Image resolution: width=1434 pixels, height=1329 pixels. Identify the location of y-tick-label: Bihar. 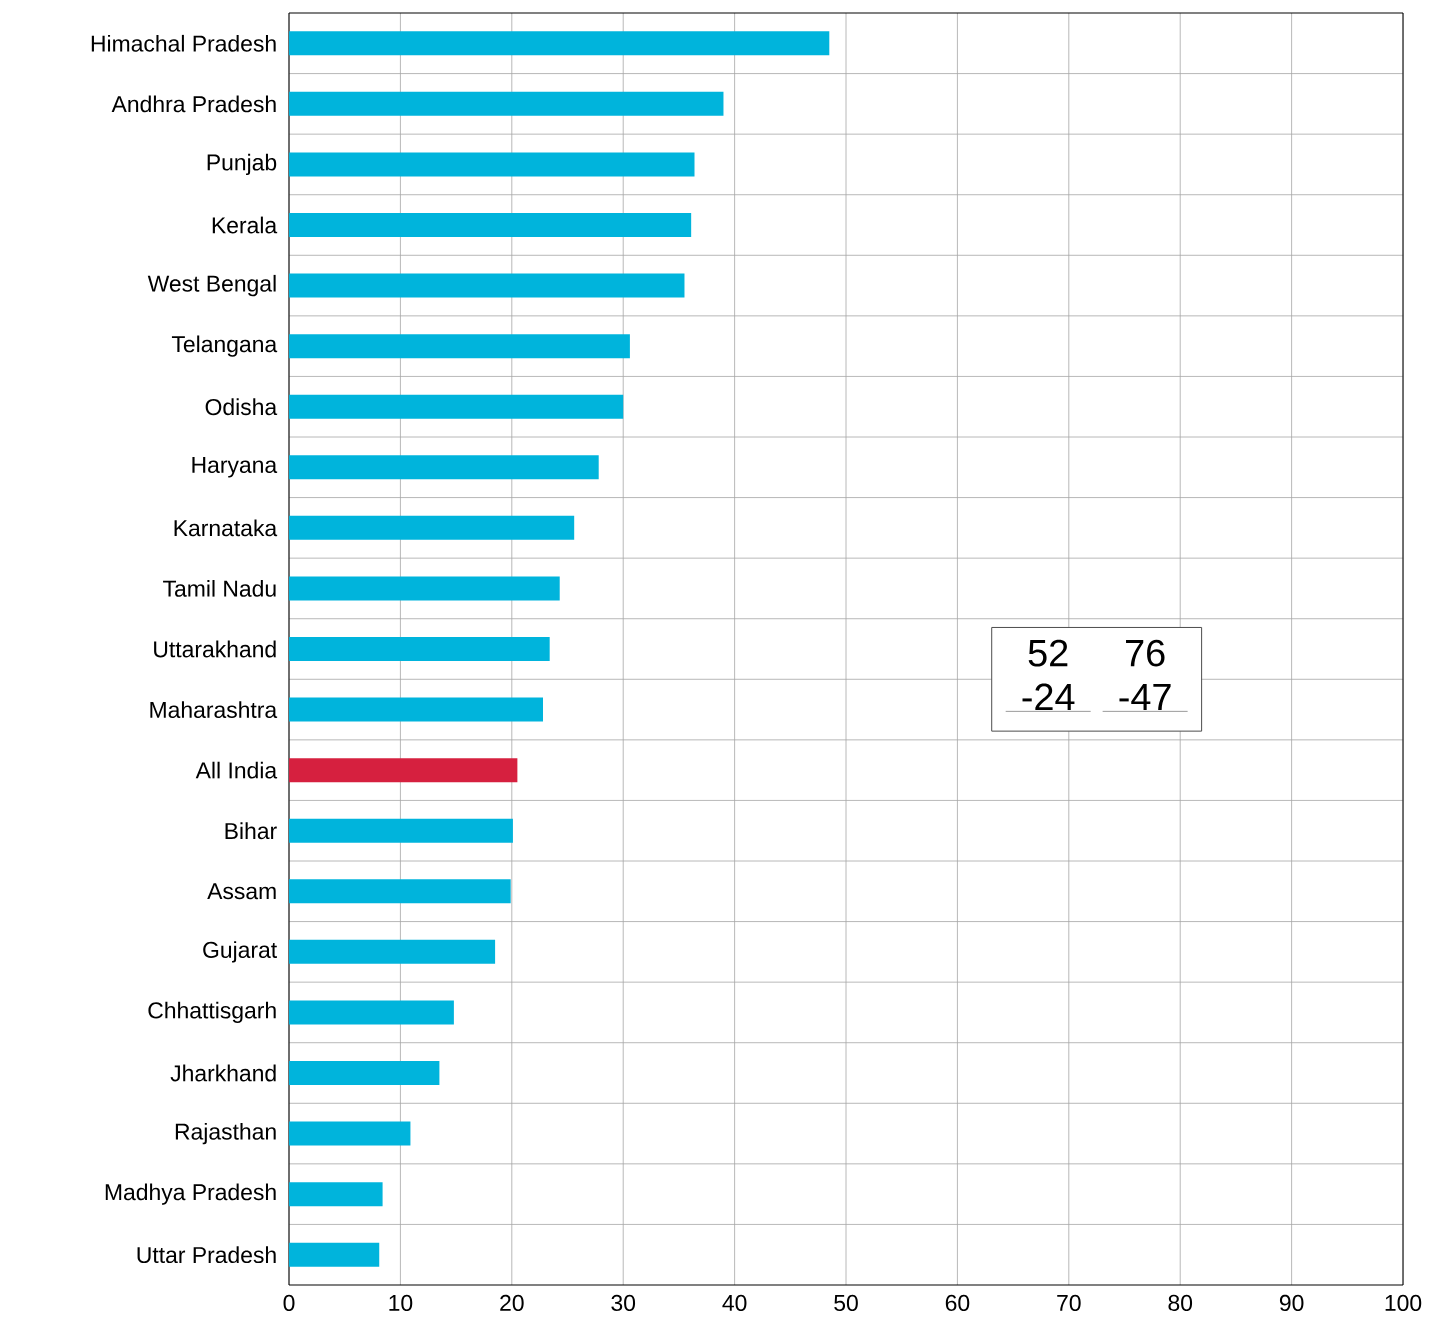
(251, 831).